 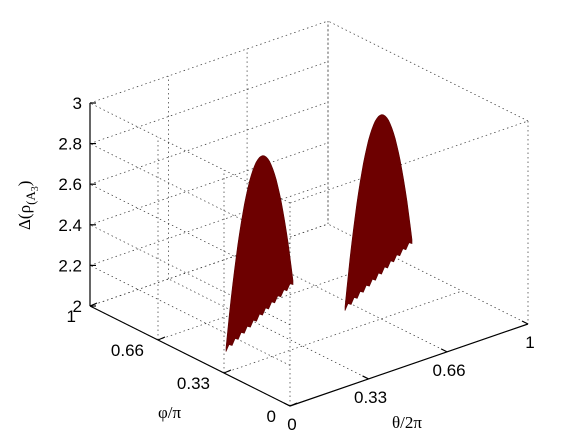 What do you see at coordinates (70, 225) in the screenshot?
I see `z-tick-label: 2.4` at bounding box center [70, 225].